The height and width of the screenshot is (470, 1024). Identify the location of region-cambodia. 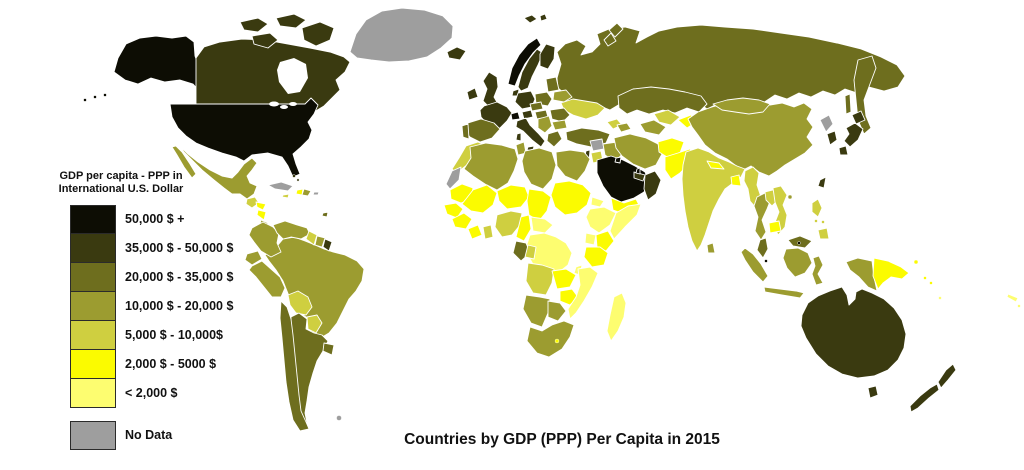
(775, 227).